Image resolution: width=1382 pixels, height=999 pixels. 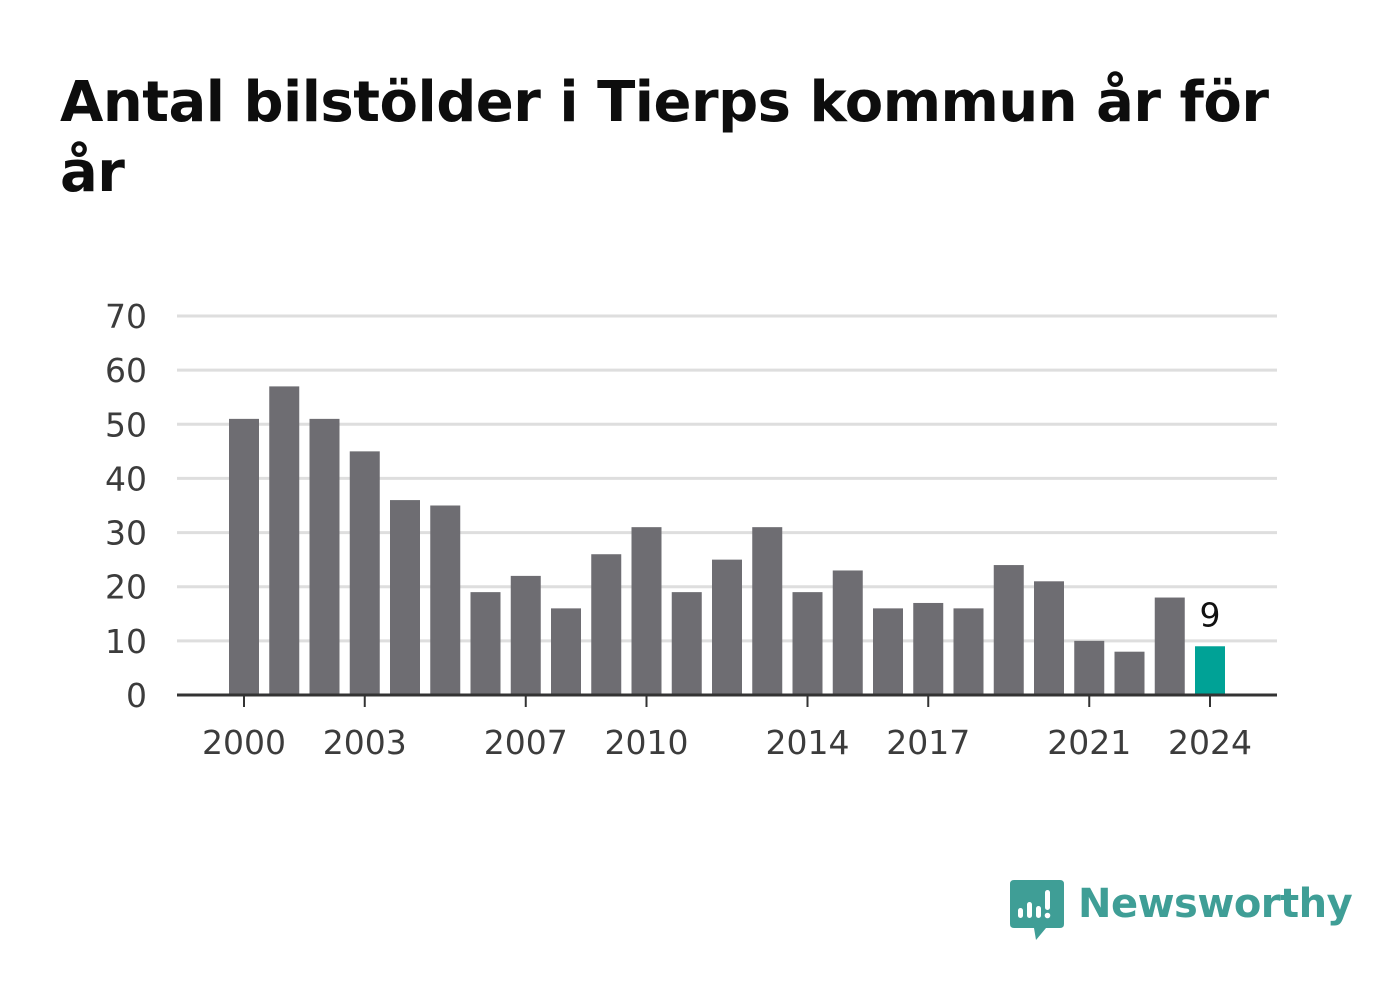 What do you see at coordinates (1037, 910) in the screenshot?
I see `newsworthy-logo-icon` at bounding box center [1037, 910].